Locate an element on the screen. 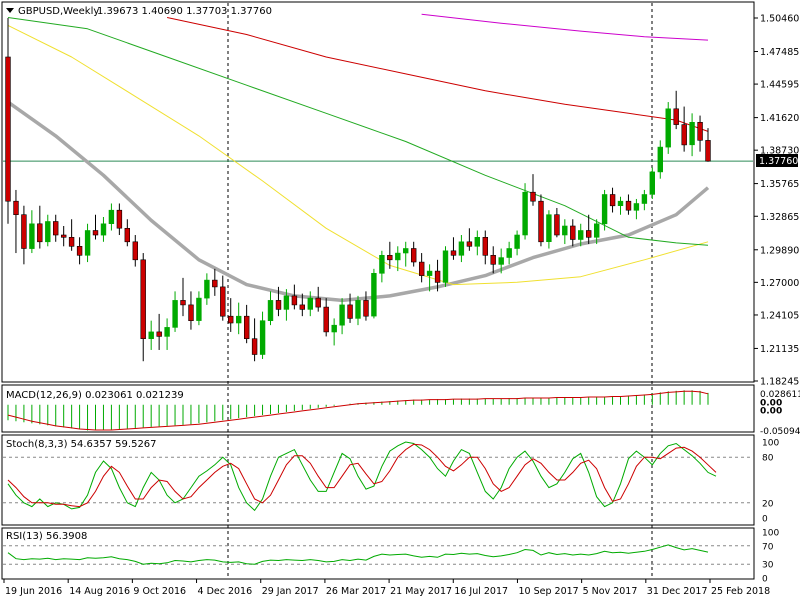  price-axis-label: 1.47485 is located at coordinates (779, 52).